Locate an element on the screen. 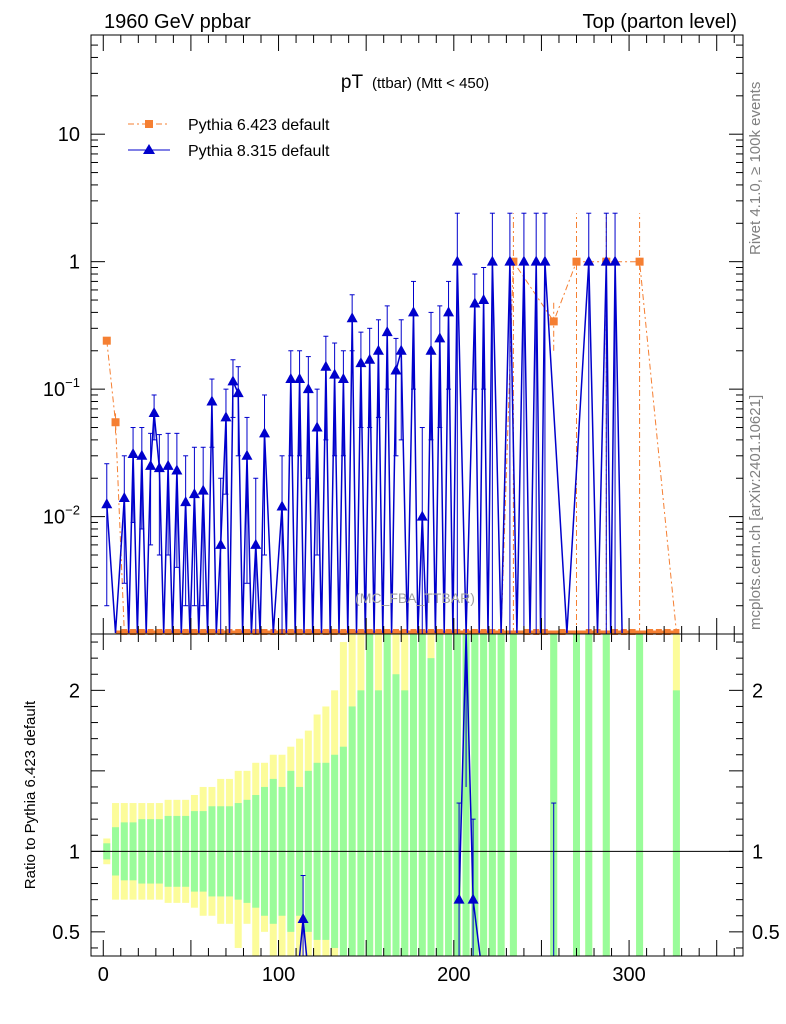 This screenshot has height=1024, width=786. ratio-series-point is located at coordinates (303, 917).